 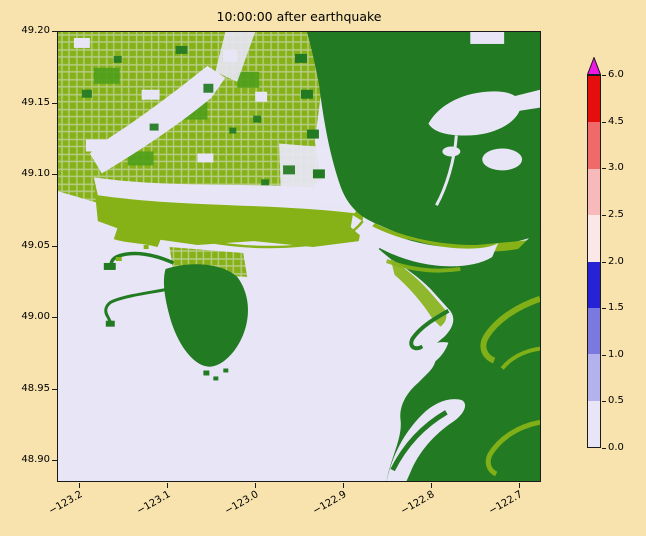 What do you see at coordinates (459, 354) in the screenshot?
I see `southeast-highland-region` at bounding box center [459, 354].